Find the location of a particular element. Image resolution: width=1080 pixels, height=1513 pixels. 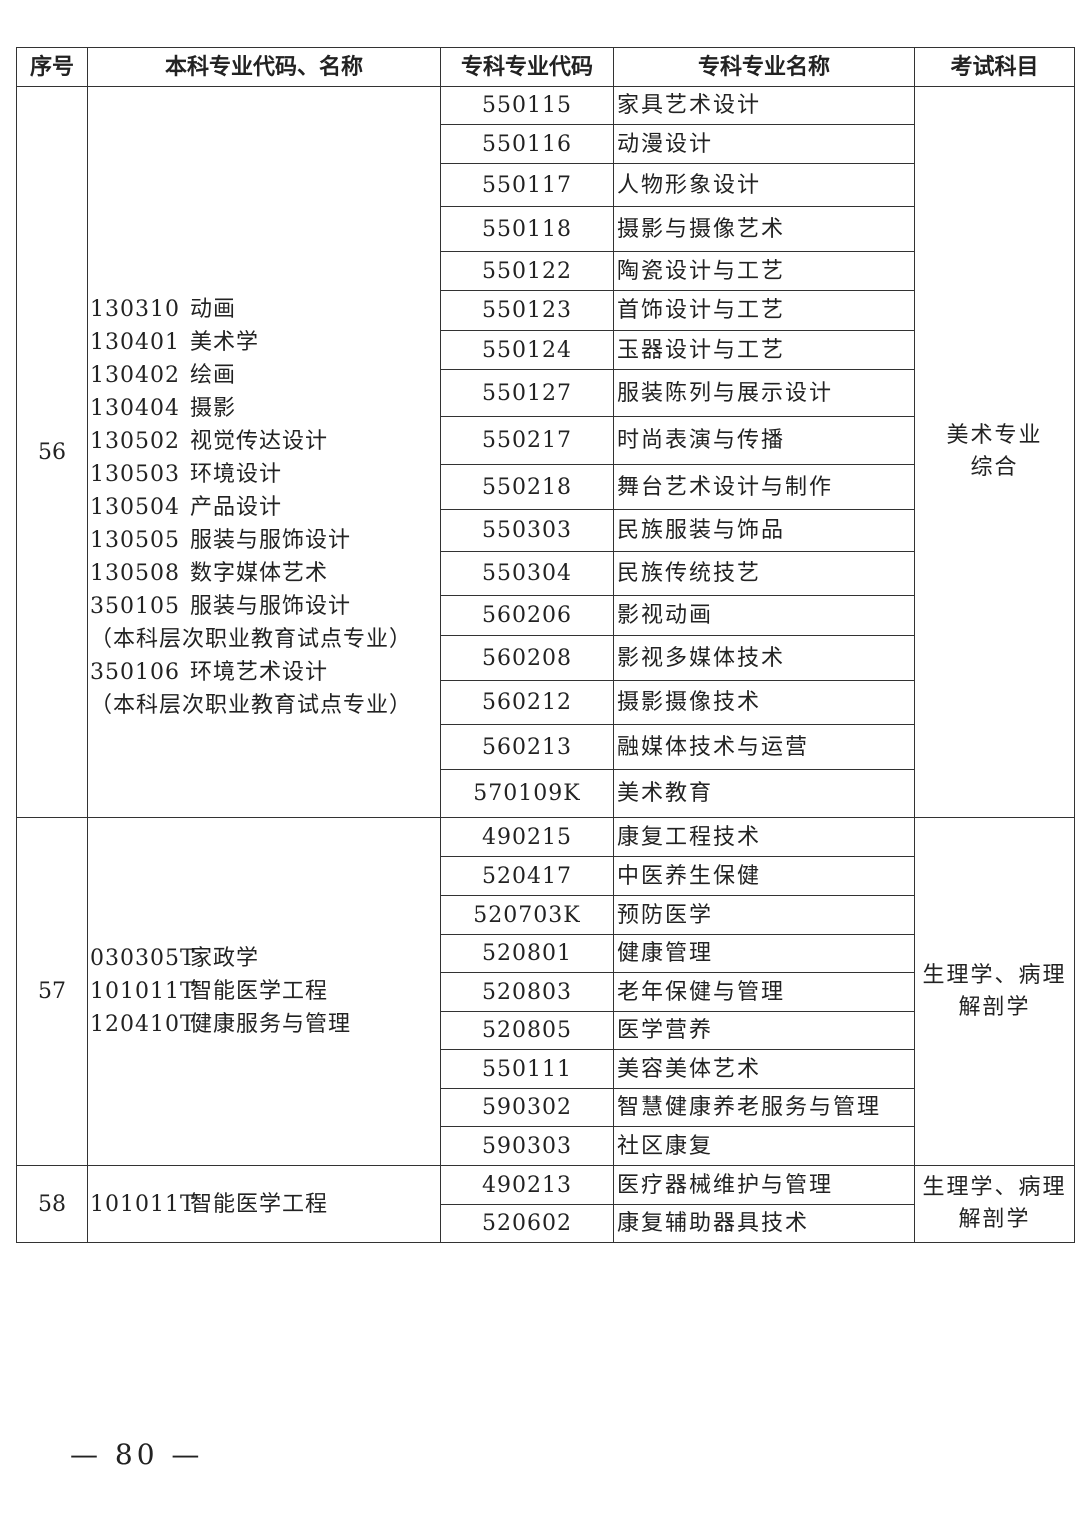

table-row: 550304 民族传统技艺 is located at coordinates (546, 573).